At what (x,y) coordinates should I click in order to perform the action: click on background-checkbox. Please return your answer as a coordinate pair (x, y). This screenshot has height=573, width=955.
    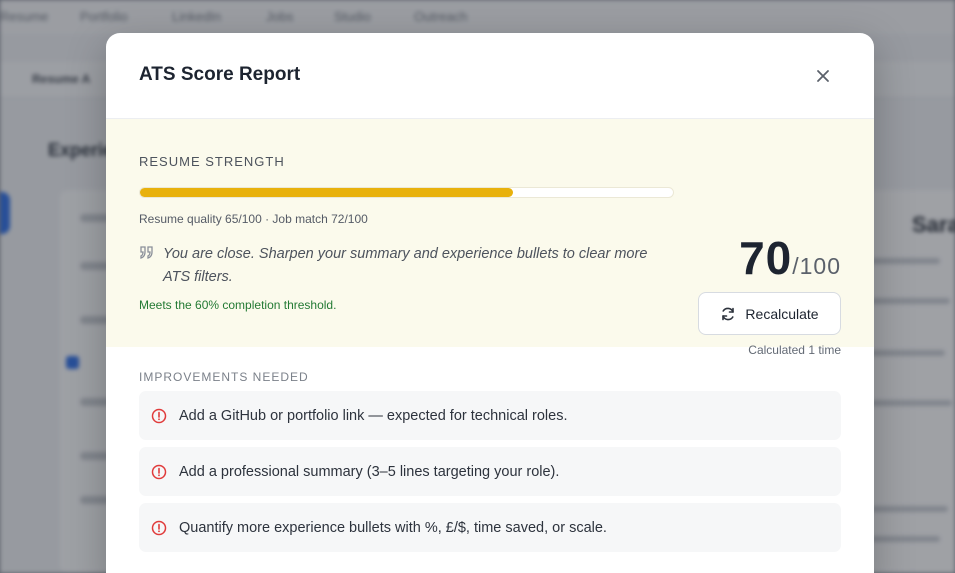
    Looking at the image, I should click on (72, 362).